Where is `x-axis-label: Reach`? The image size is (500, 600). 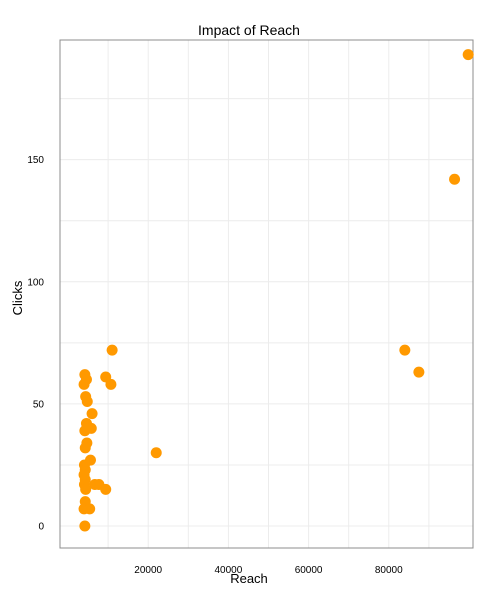 x-axis-label: Reach is located at coordinates (249, 578).